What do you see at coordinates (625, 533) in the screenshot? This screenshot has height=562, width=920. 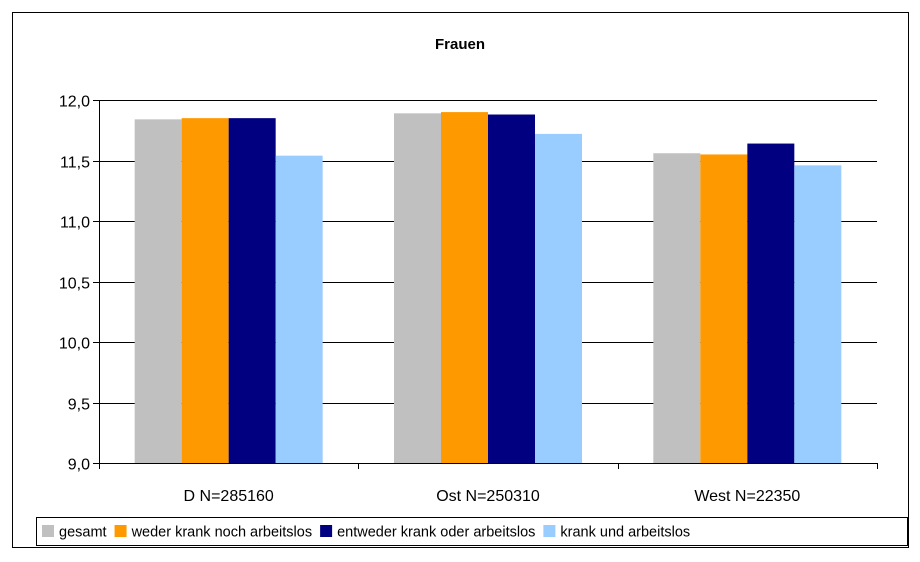 I see `legend-label: krank und arbeitslos` at bounding box center [625, 533].